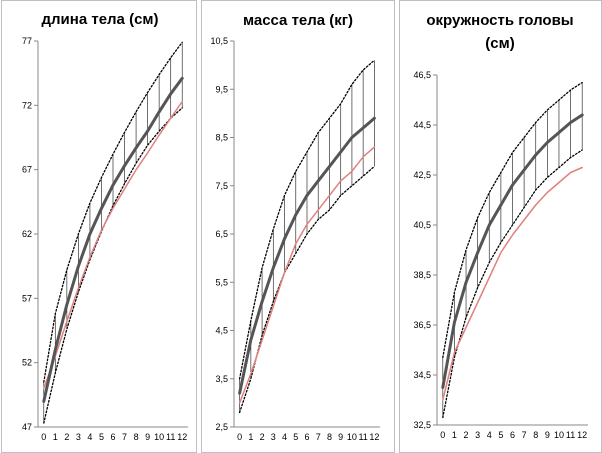 The width and height of the screenshot is (602, 453). Describe the element at coordinates (499, 43) in the screenshot. I see `head-title-line-1: (см)` at that location.